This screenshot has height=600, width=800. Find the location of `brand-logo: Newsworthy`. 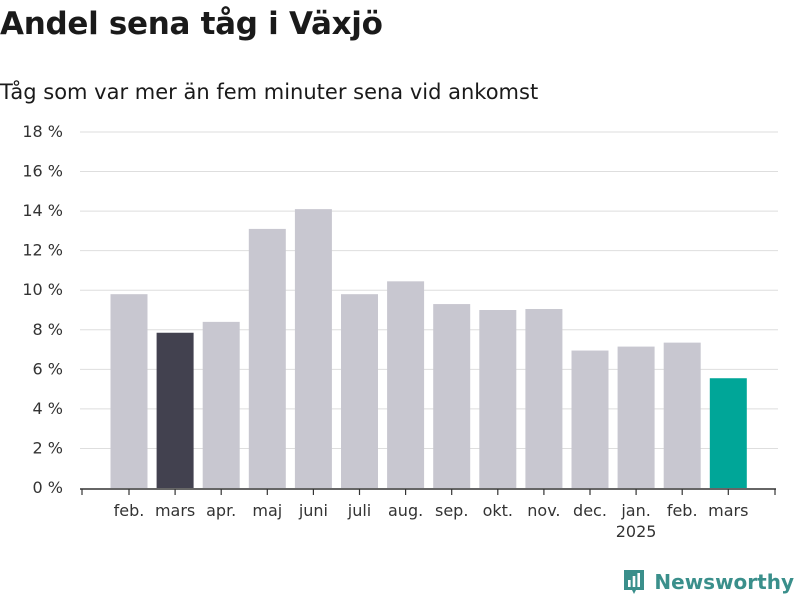

brand-logo: Newsworthy is located at coordinates (708, 582).